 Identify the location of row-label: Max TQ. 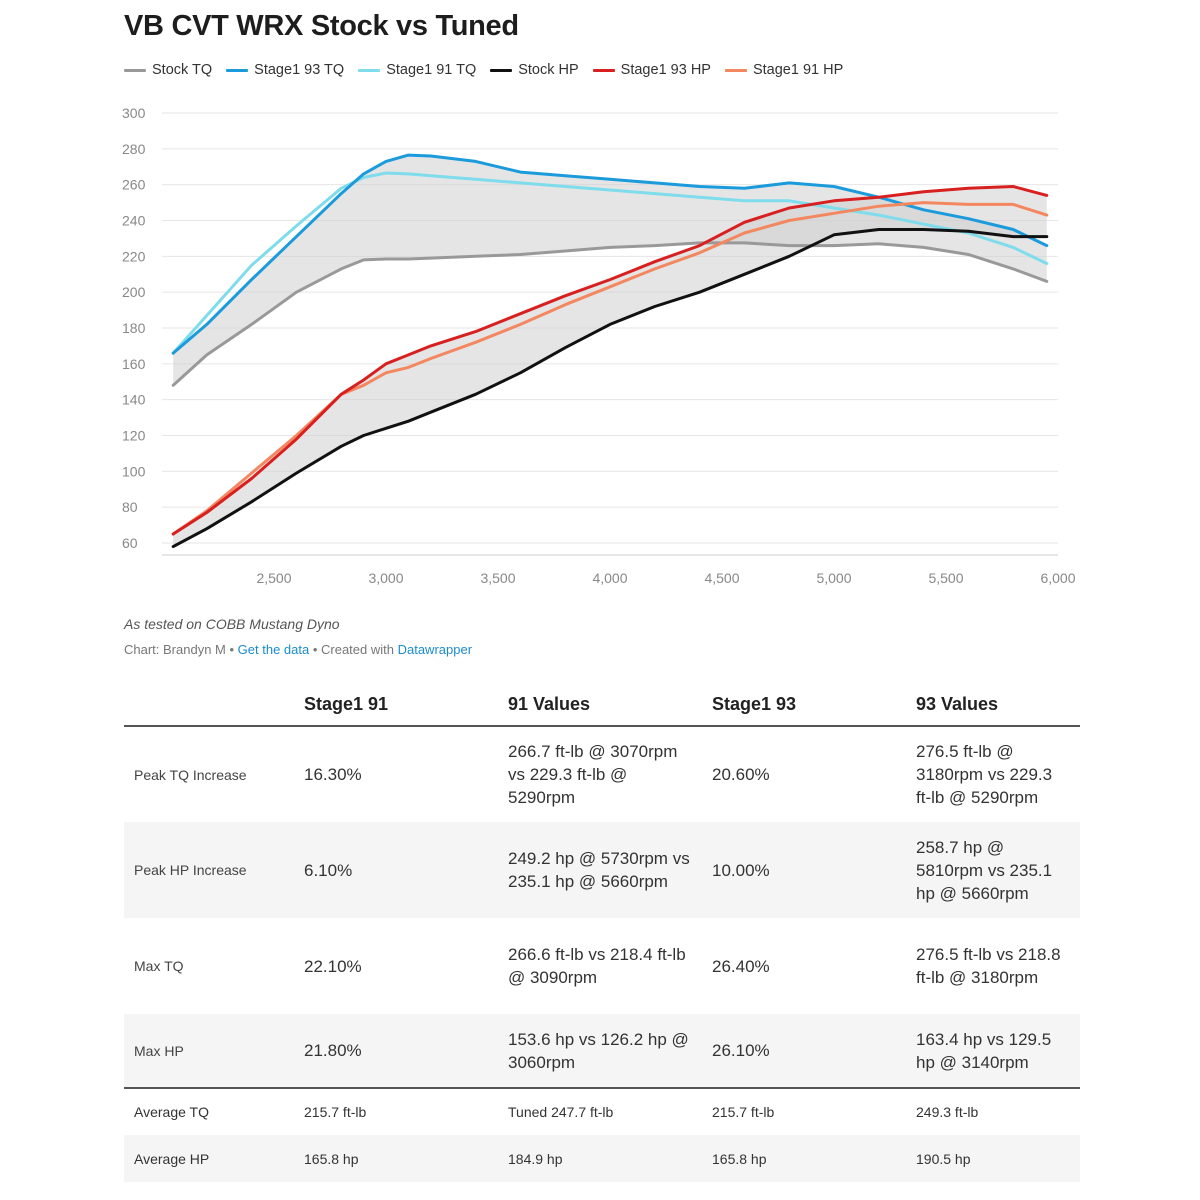
(159, 966).